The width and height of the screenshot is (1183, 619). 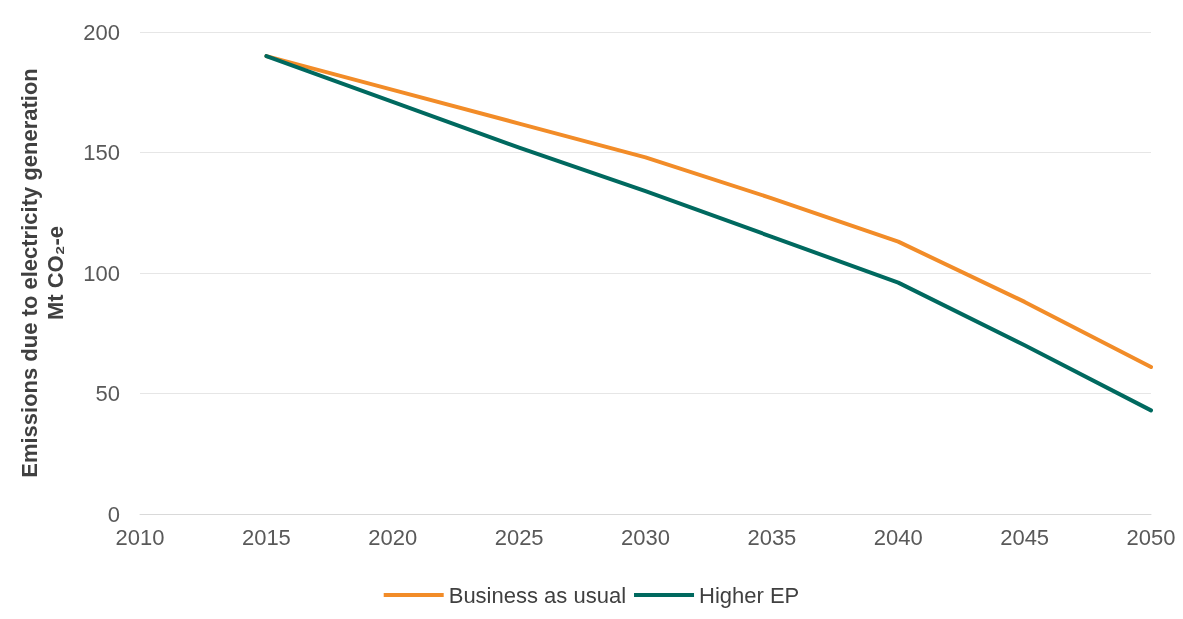 What do you see at coordinates (537, 595) in the screenshot?
I see `legend-label: Business as usual` at bounding box center [537, 595].